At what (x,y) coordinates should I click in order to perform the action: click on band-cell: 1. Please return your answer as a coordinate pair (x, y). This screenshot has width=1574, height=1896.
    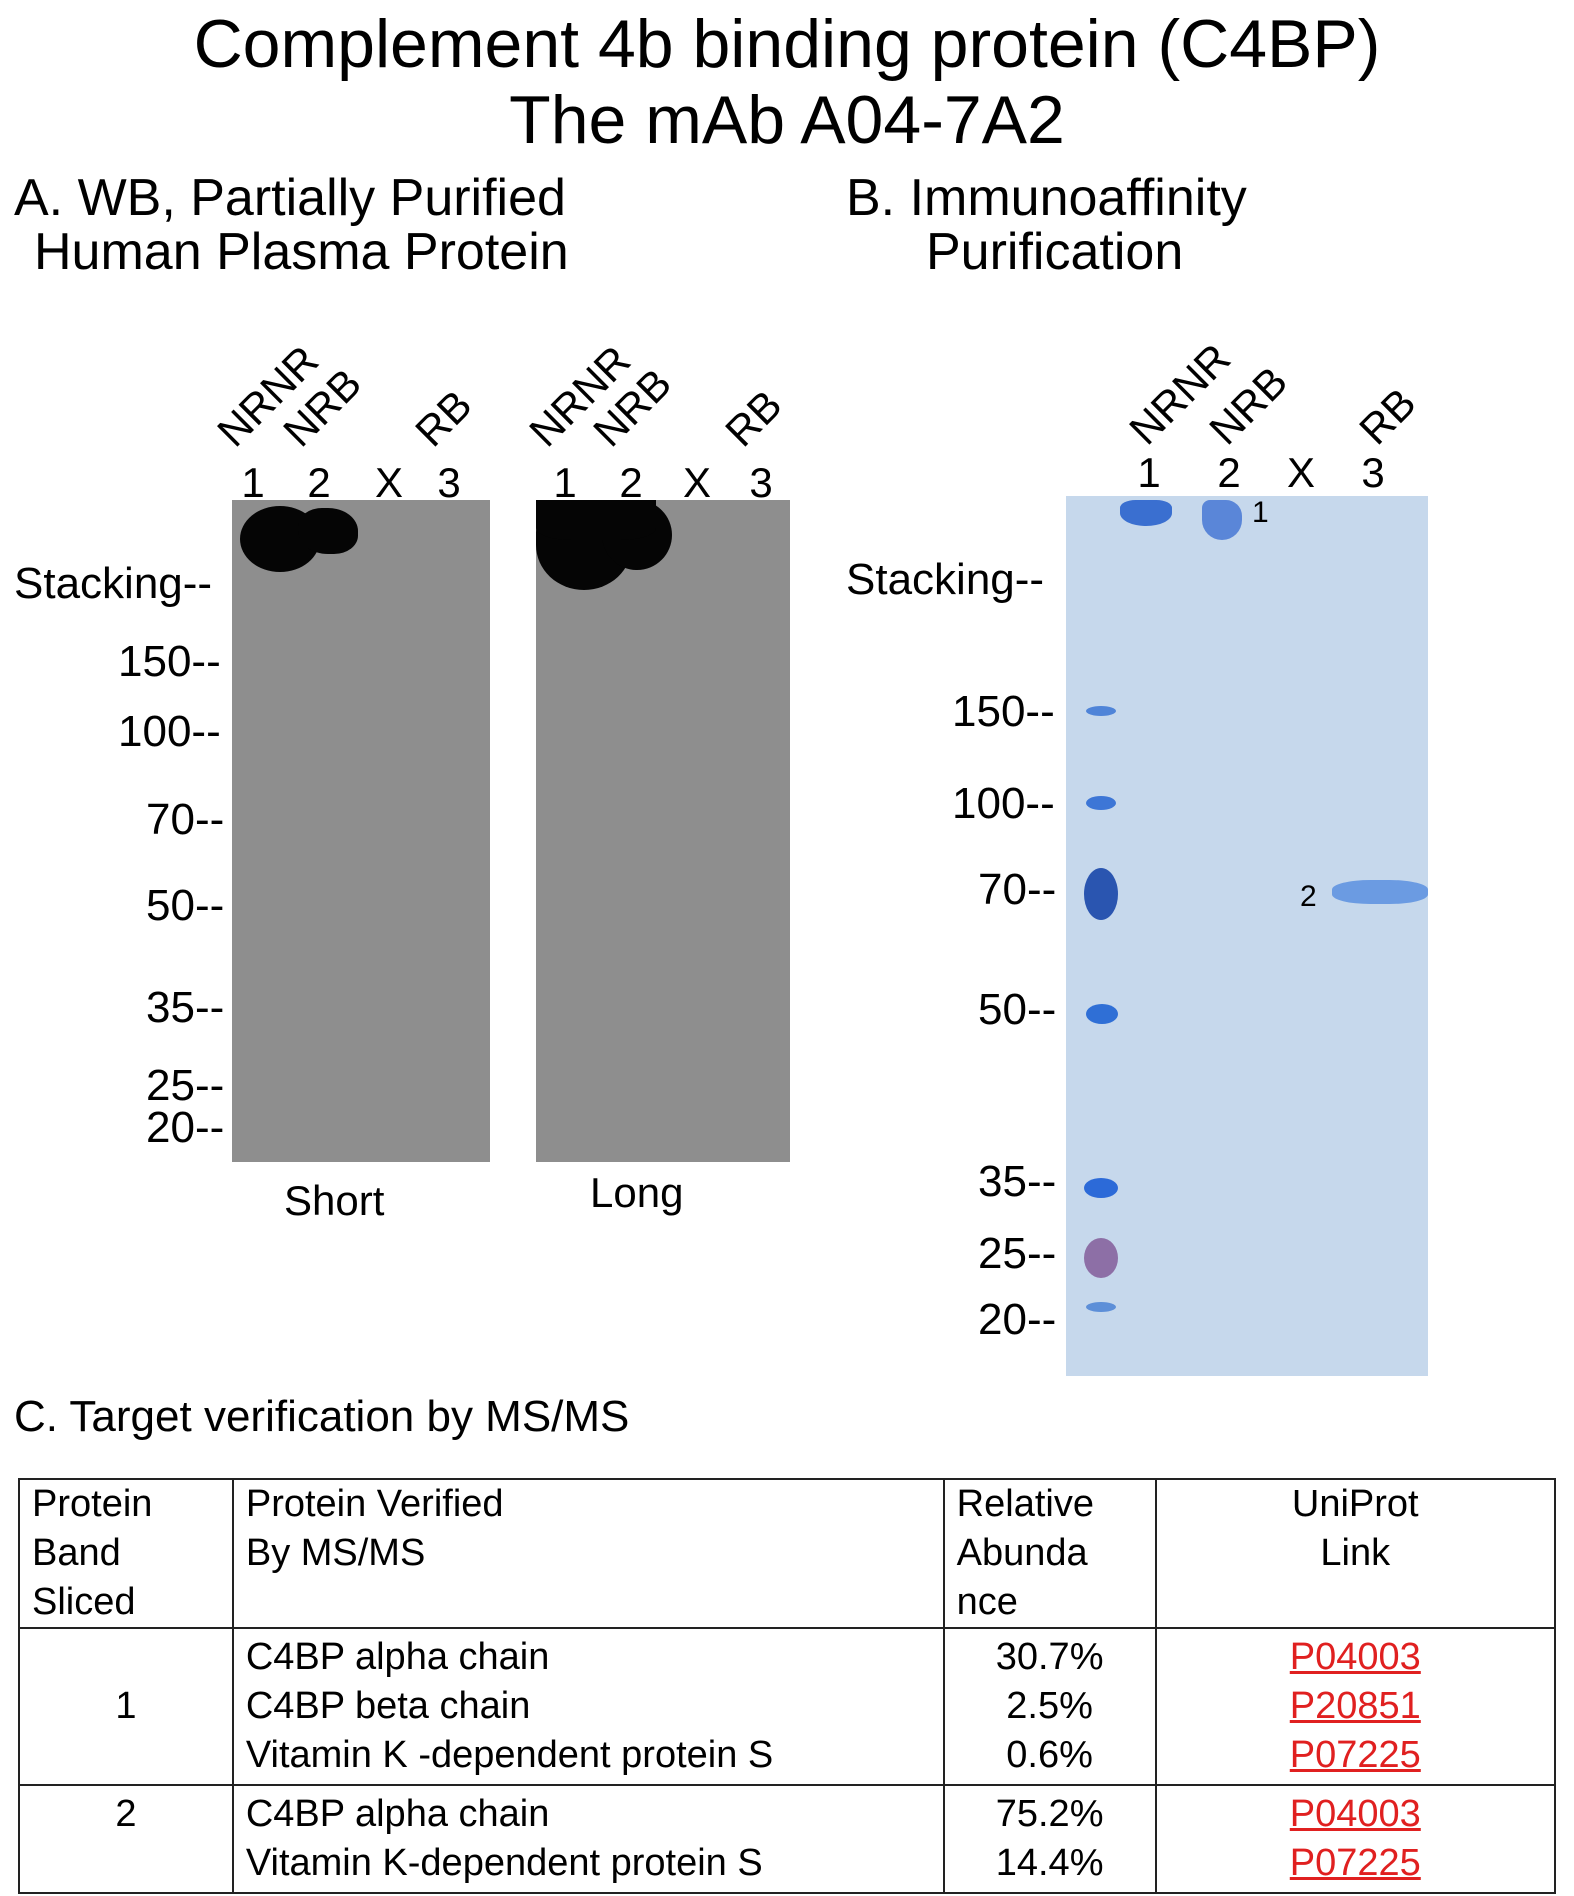
    Looking at the image, I should click on (126, 1706).